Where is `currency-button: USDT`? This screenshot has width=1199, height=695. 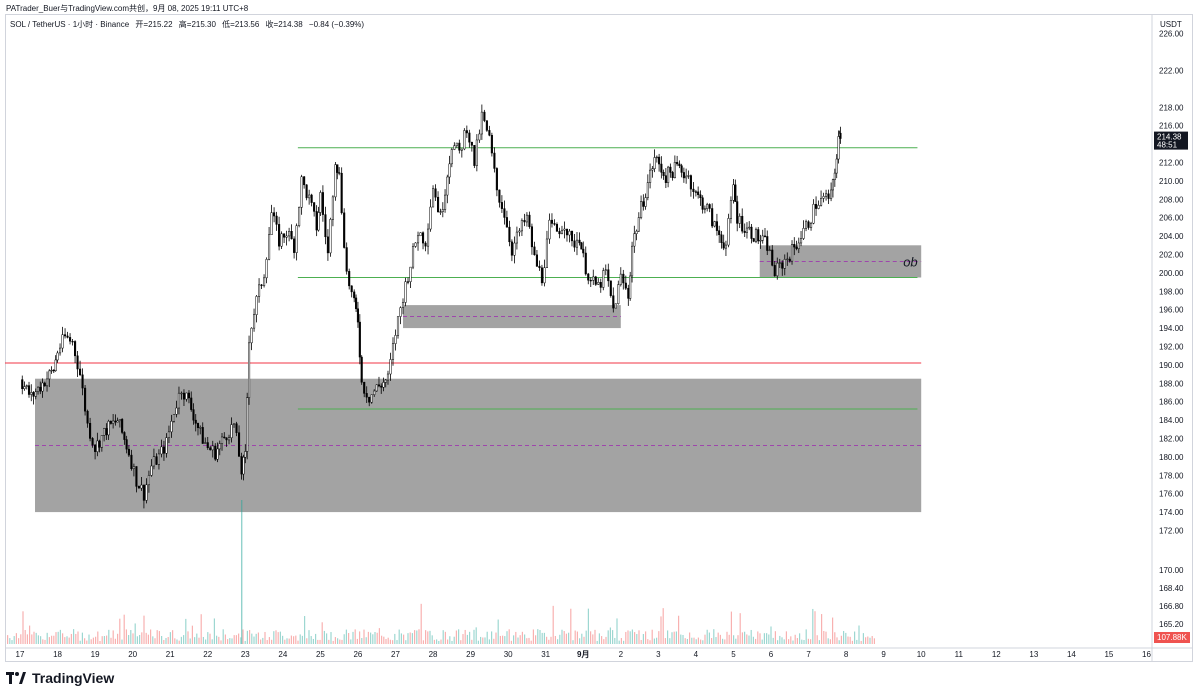 currency-button: USDT is located at coordinates (1171, 24).